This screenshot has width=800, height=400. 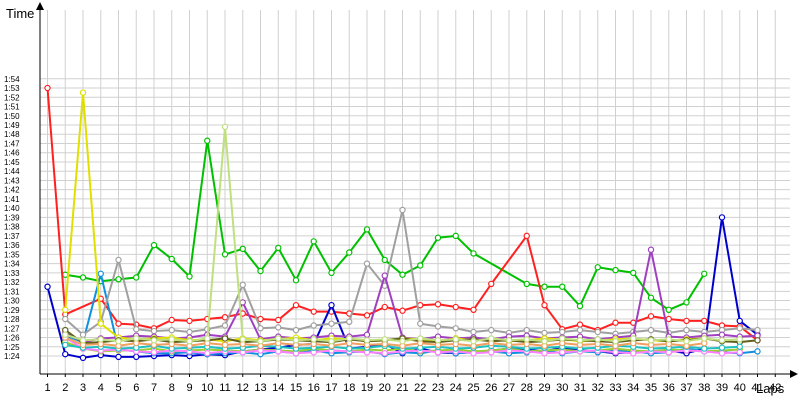 I want to click on y-tick-label: 1:29, so click(x=12, y=310).